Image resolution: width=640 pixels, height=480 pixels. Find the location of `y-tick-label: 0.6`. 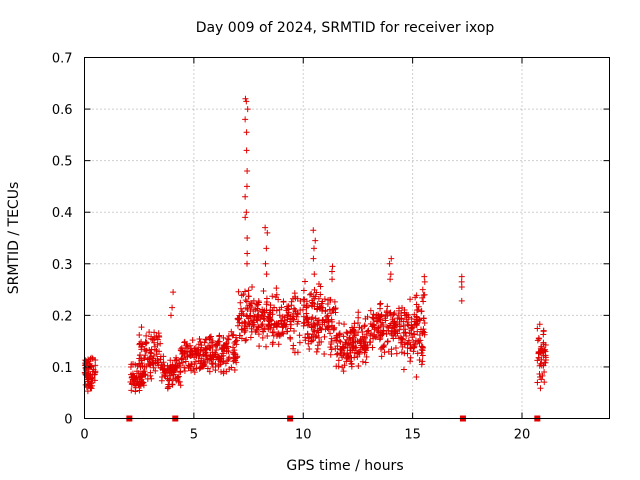

y-tick-label: 0.6 is located at coordinates (62, 110).